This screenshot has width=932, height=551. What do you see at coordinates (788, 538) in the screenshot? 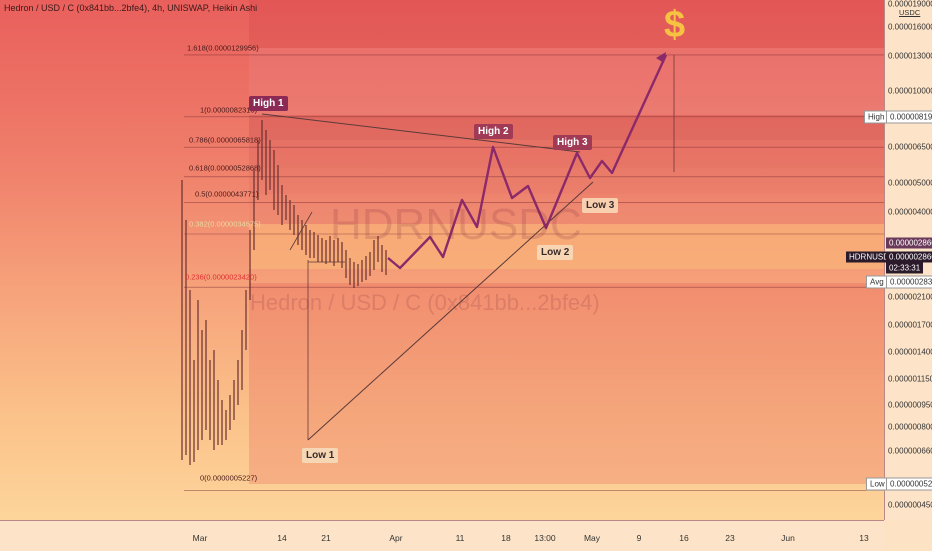
I see `time-tick: Jun` at bounding box center [788, 538].